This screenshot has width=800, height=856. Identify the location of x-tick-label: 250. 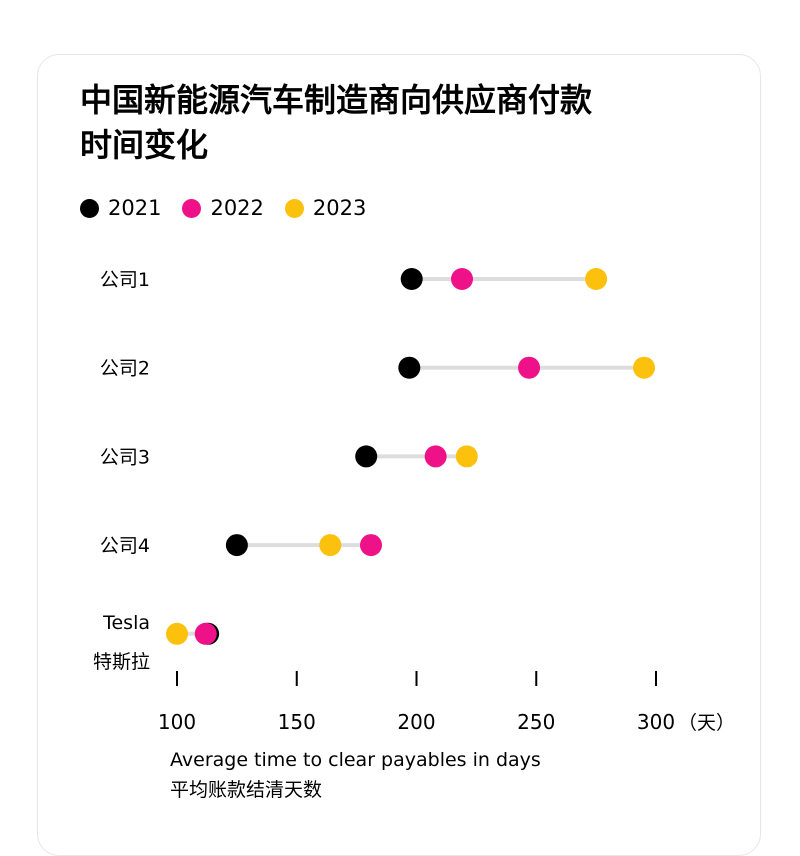
(536, 722).